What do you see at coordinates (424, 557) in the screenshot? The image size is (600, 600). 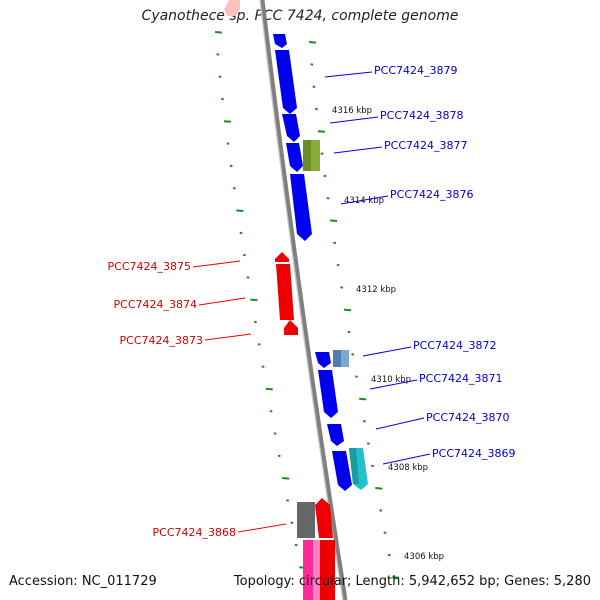 I see `kbp-label: 4306 kbp` at bounding box center [424, 557].